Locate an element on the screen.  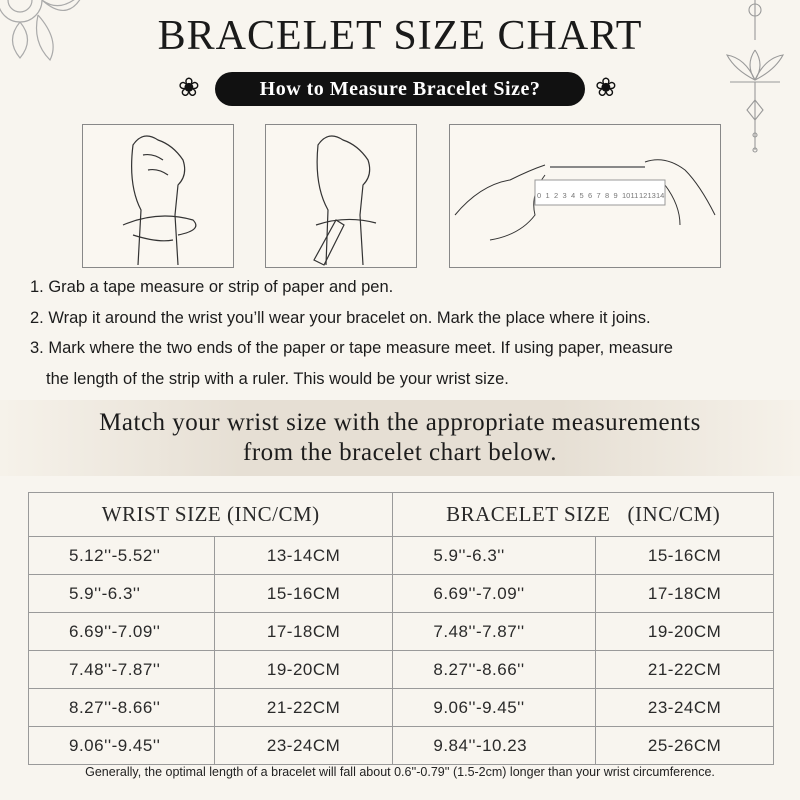
hand-with-pen-icon is located at coordinates (345, 200).